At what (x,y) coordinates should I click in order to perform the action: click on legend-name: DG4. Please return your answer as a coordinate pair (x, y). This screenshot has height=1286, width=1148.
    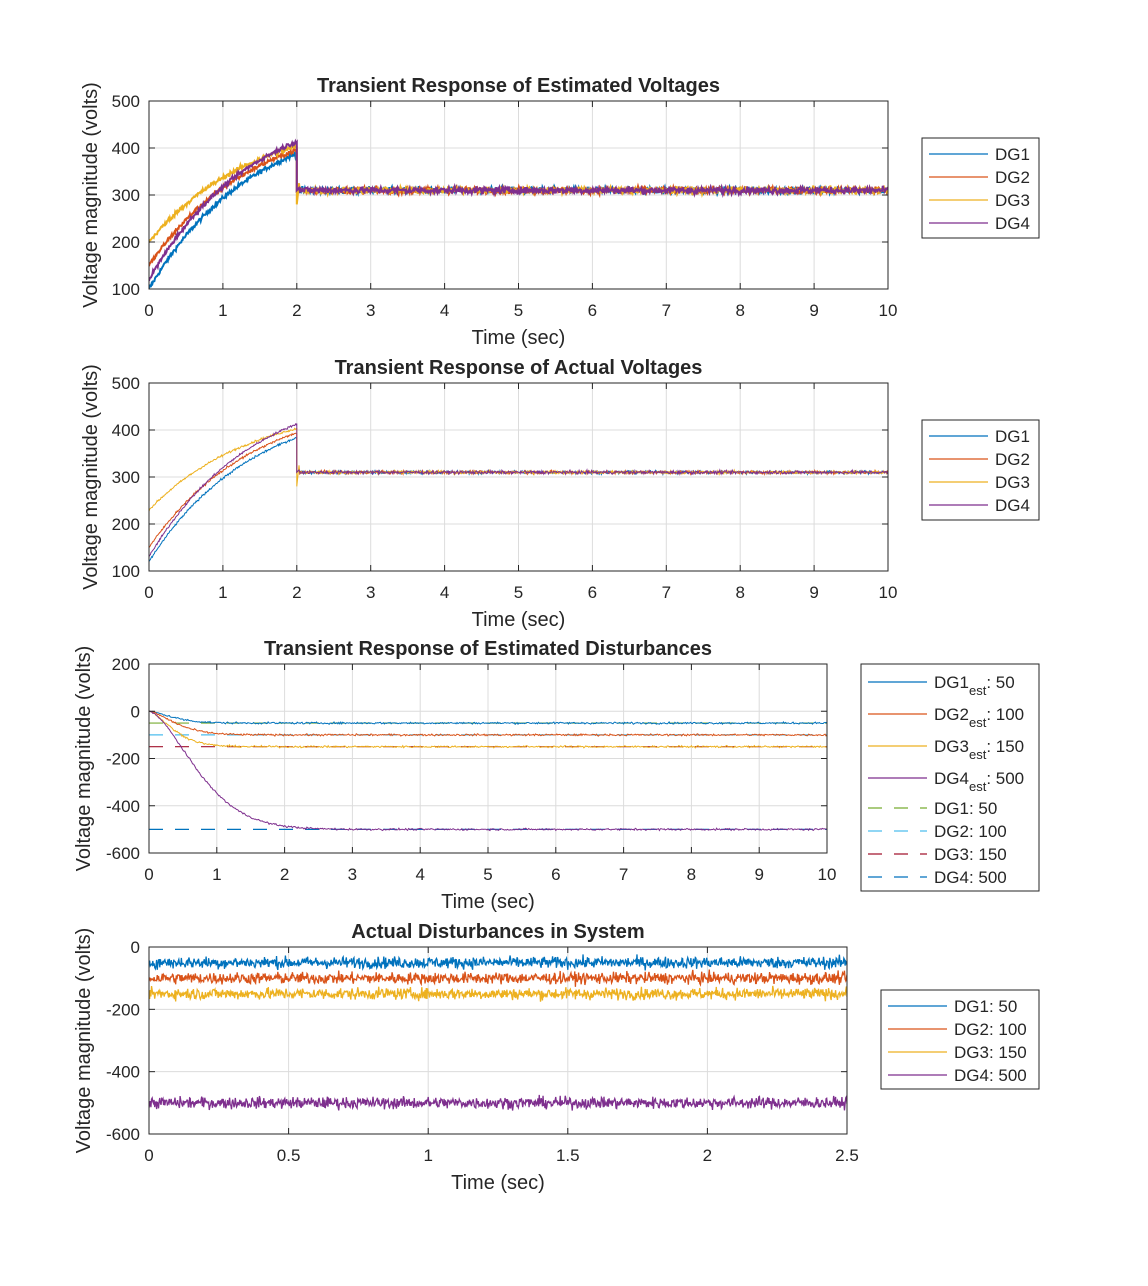
    Looking at the image, I should click on (951, 778).